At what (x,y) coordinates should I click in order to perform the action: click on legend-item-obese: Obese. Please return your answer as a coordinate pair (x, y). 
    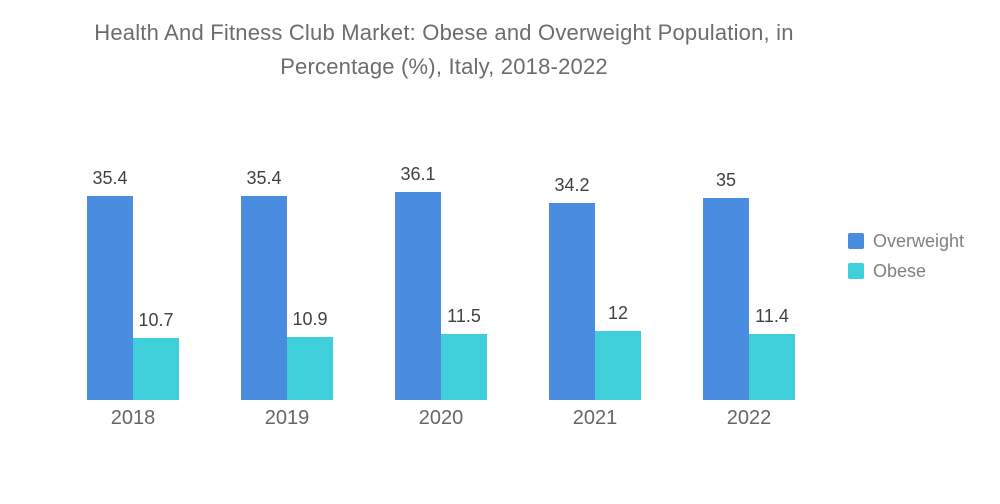
    Looking at the image, I should click on (906, 271).